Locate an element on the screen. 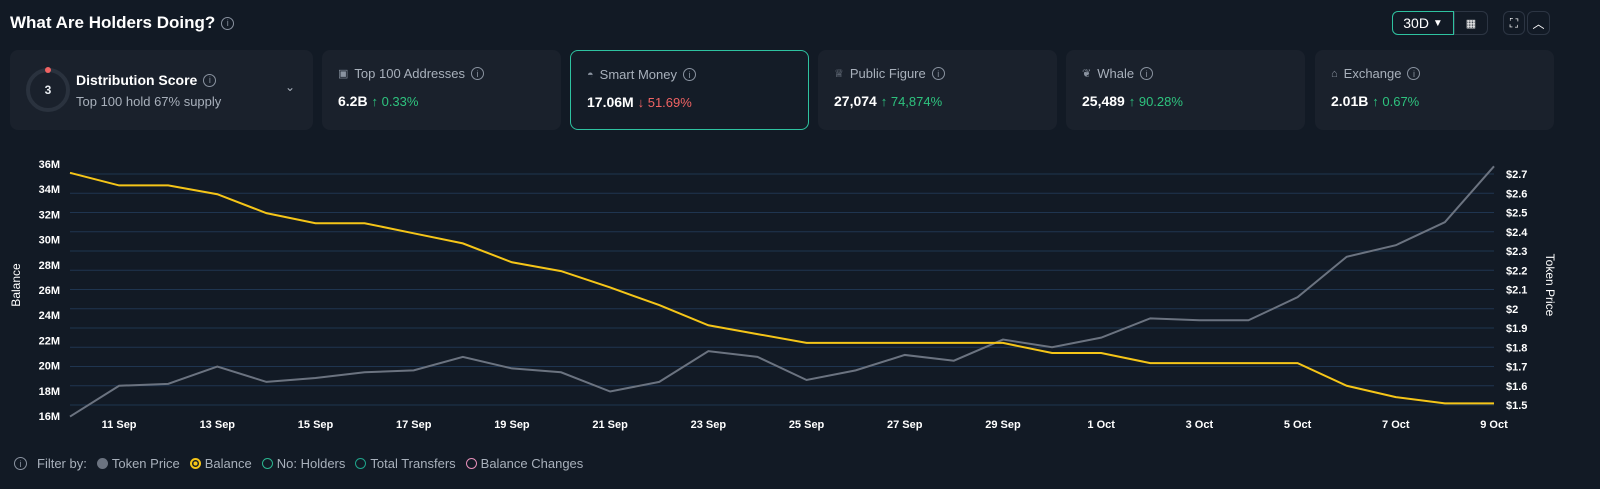  legend-label: Balance is located at coordinates (228, 463).